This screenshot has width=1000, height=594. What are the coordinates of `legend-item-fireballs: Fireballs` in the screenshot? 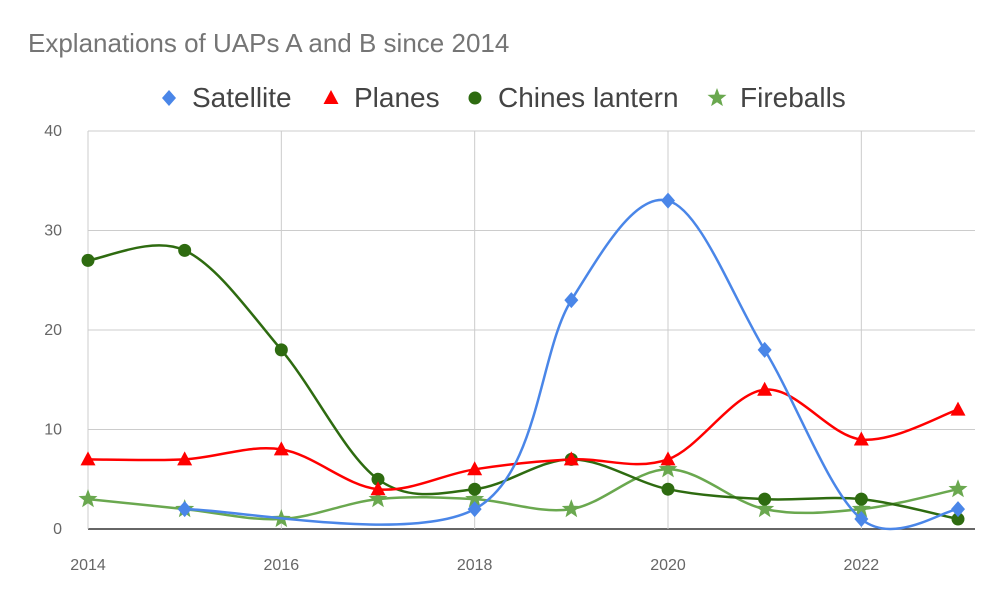 It's located at (776, 98).